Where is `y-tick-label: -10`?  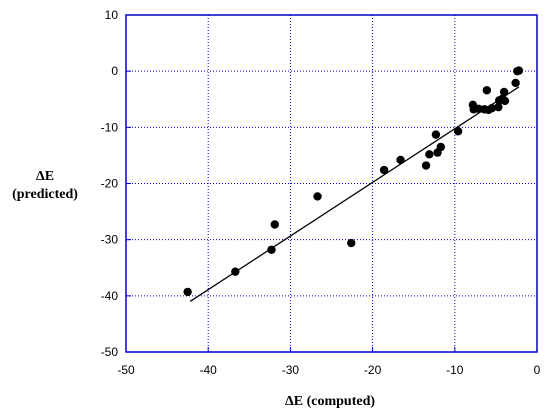
y-tick-label: -10 is located at coordinates (110, 127).